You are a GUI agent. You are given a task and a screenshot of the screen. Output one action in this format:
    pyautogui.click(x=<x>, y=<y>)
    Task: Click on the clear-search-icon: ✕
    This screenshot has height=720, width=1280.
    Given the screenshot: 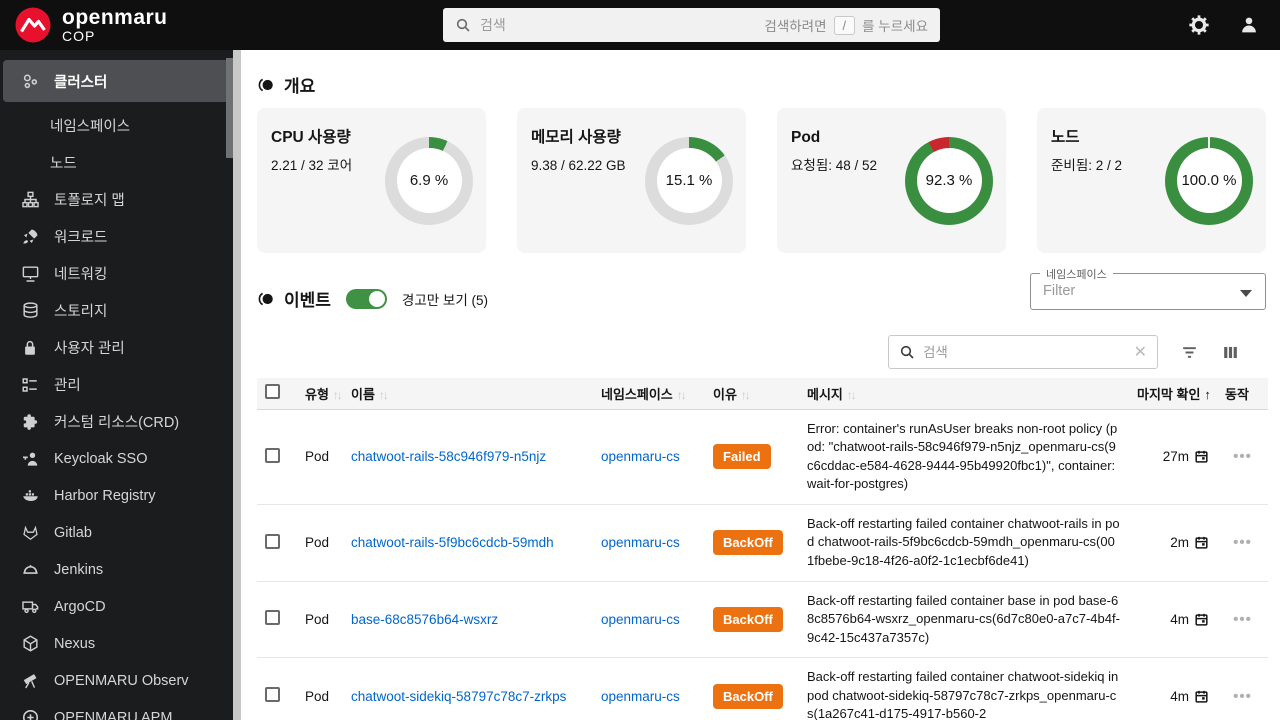 What is the action you would take?
    pyautogui.click(x=1140, y=352)
    